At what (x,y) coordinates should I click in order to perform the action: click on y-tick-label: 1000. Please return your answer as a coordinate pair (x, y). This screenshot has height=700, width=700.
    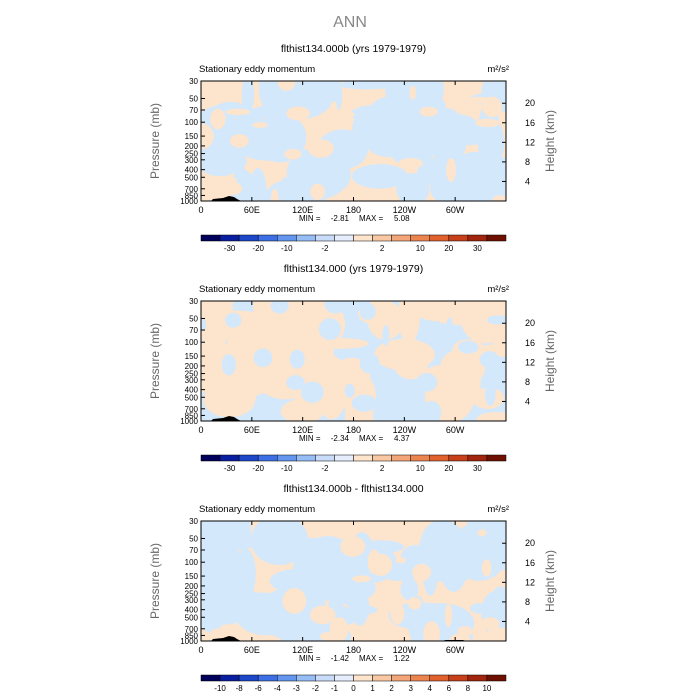
    Looking at the image, I should click on (189, 641).